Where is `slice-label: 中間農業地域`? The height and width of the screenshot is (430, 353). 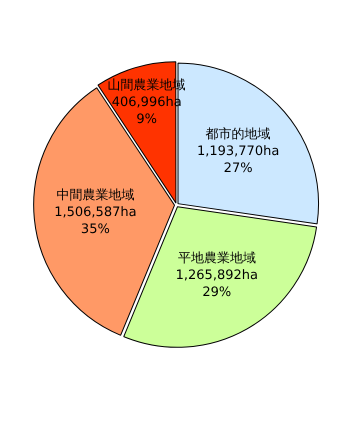
slice-label: 中間農業地域 is located at coordinates (95, 196).